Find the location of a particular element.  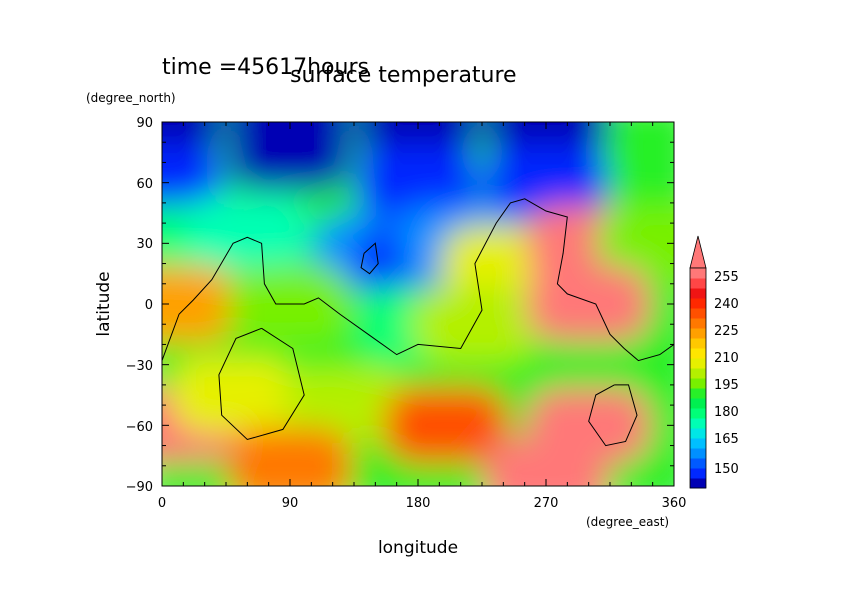

time-label: time =45617hours is located at coordinates (265, 67).